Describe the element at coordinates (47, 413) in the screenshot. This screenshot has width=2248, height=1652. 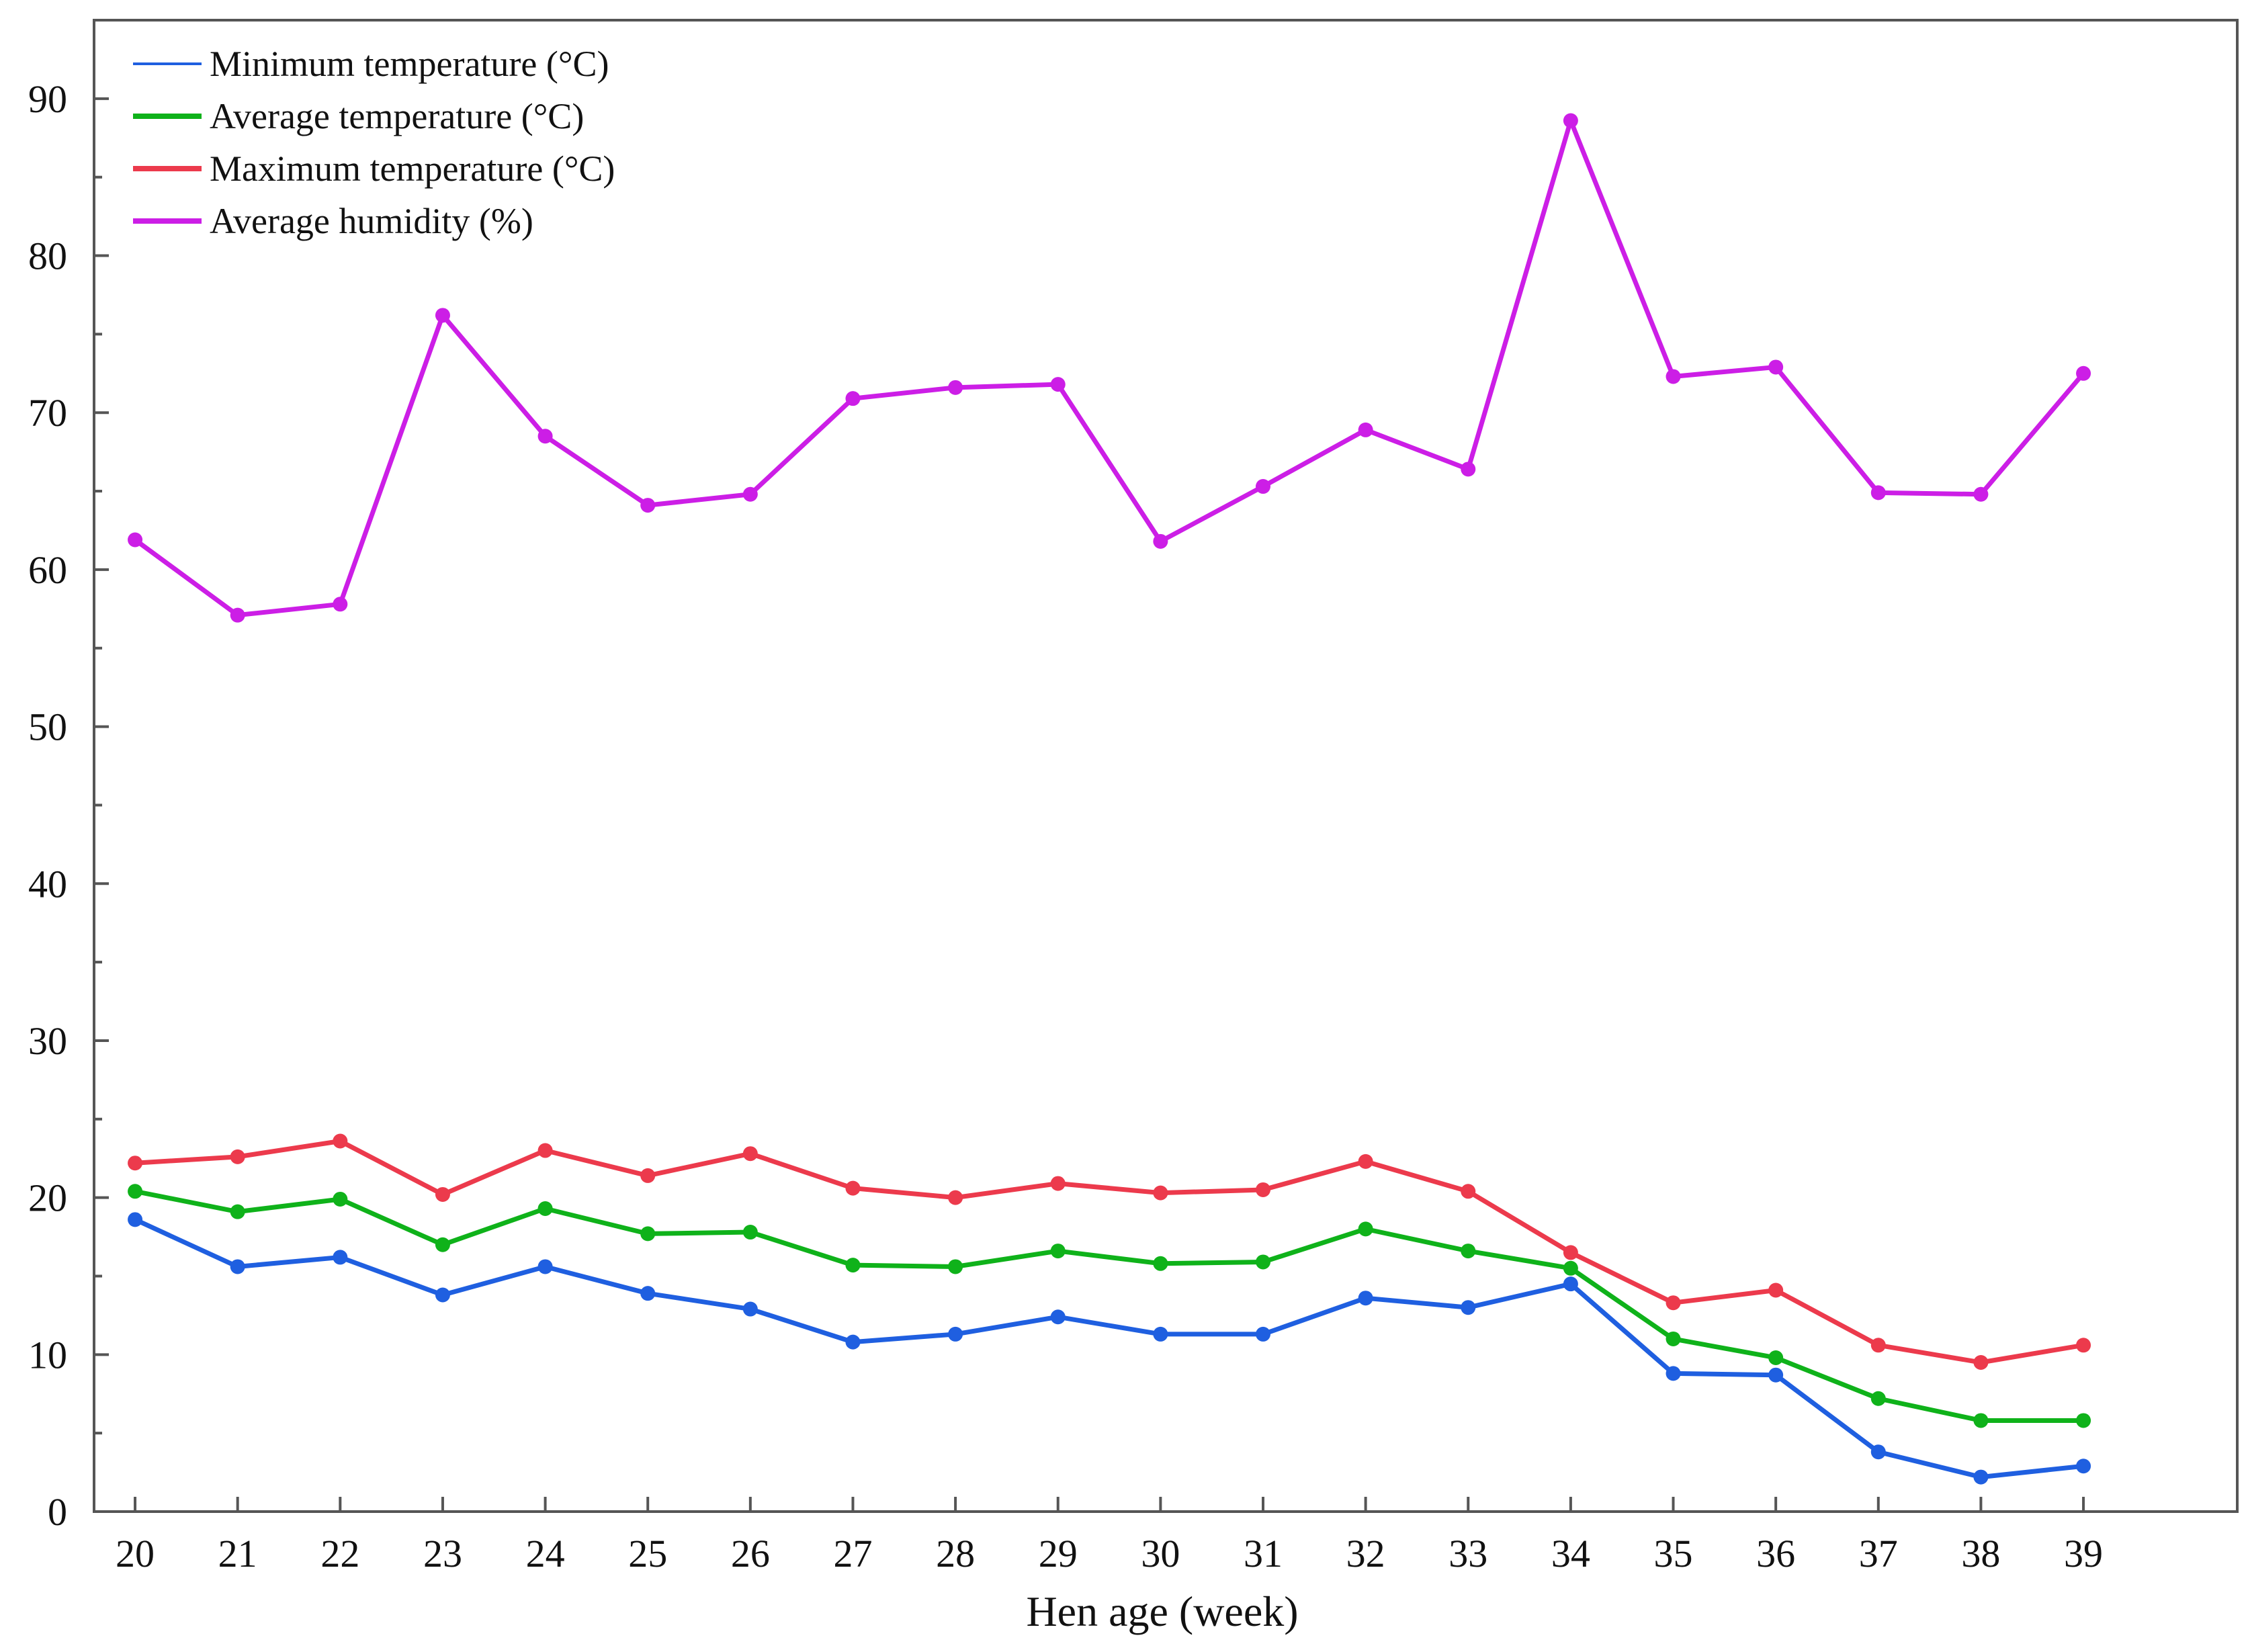
I see `y-tick-label: 70` at that location.